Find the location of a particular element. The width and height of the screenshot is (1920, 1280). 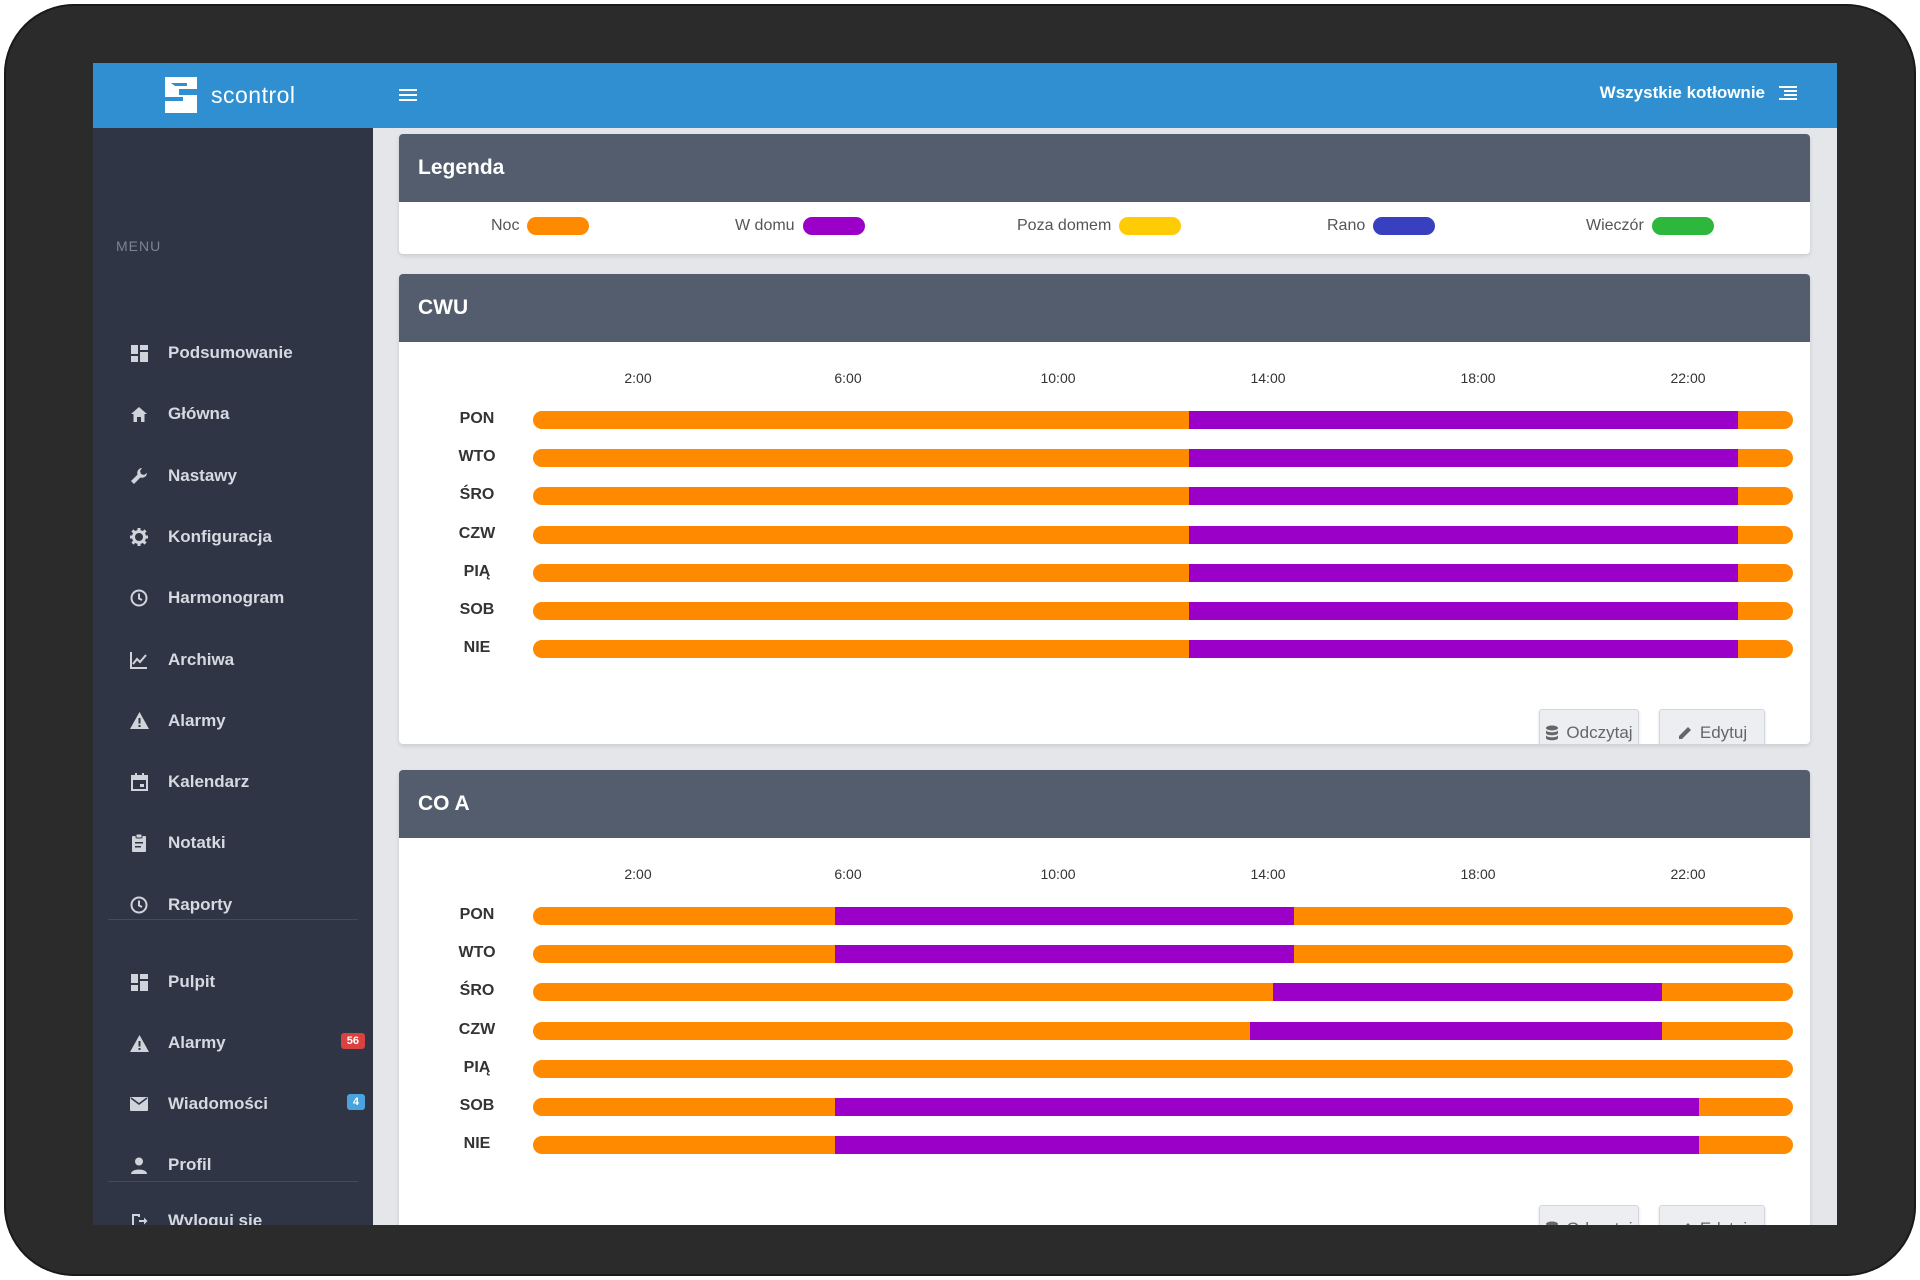

hamburger-icon is located at coordinates (408, 95).